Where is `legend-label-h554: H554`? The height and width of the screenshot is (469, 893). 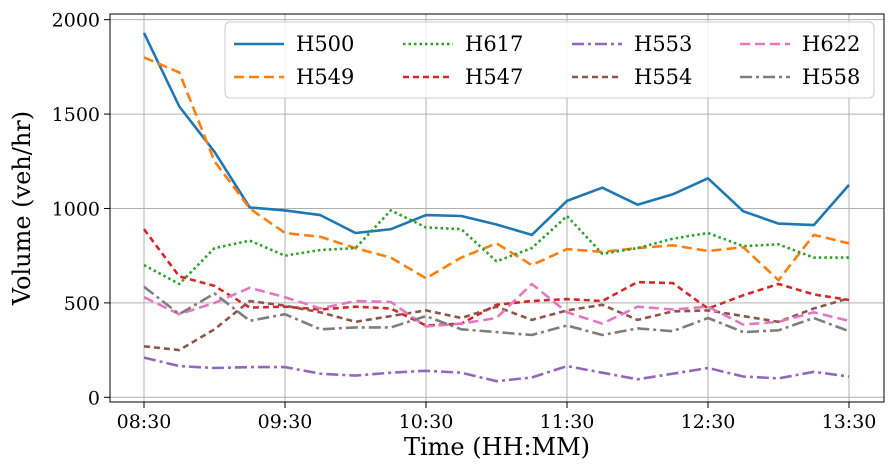 legend-label-h554: H554 is located at coordinates (663, 77).